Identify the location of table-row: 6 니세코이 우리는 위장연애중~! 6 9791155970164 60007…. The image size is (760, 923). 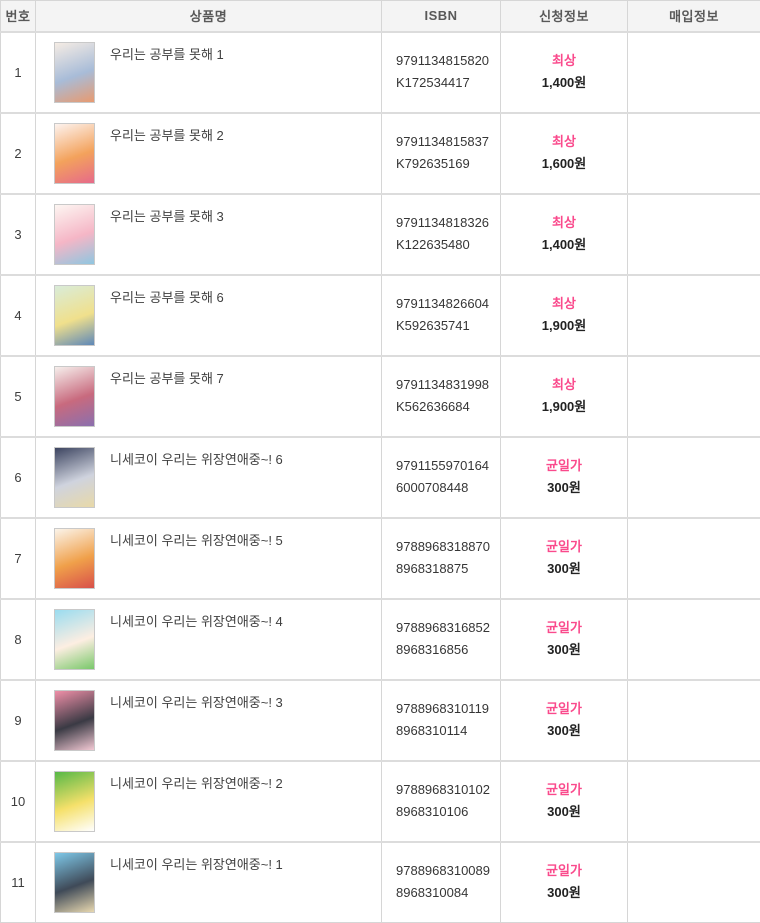
(380, 477).